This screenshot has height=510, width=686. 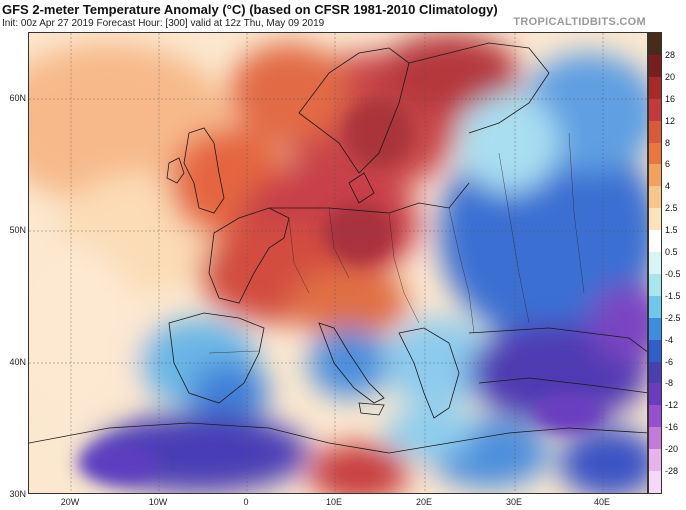 I want to click on colorbar-tick-label: 4, so click(x=668, y=186).